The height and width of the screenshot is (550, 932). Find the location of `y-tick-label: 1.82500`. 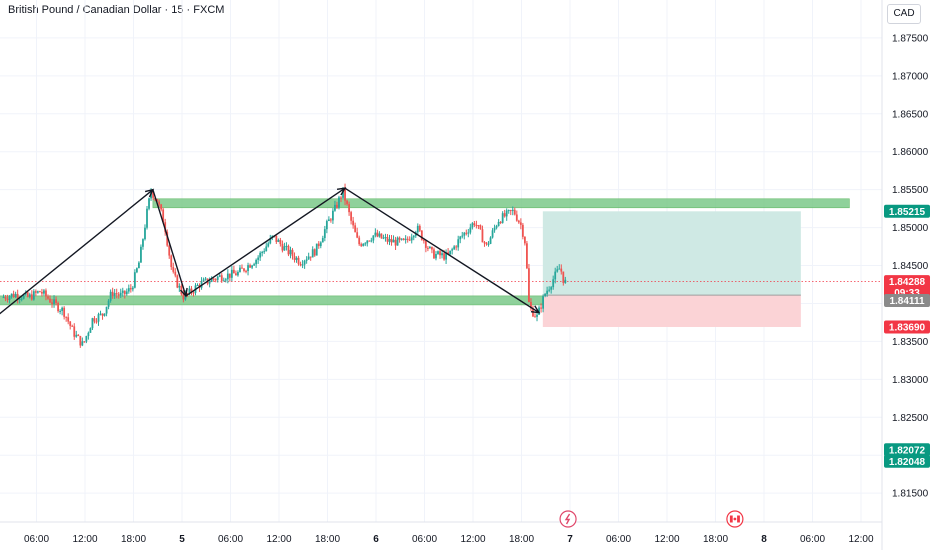

y-tick-label: 1.82500 is located at coordinates (910, 418).